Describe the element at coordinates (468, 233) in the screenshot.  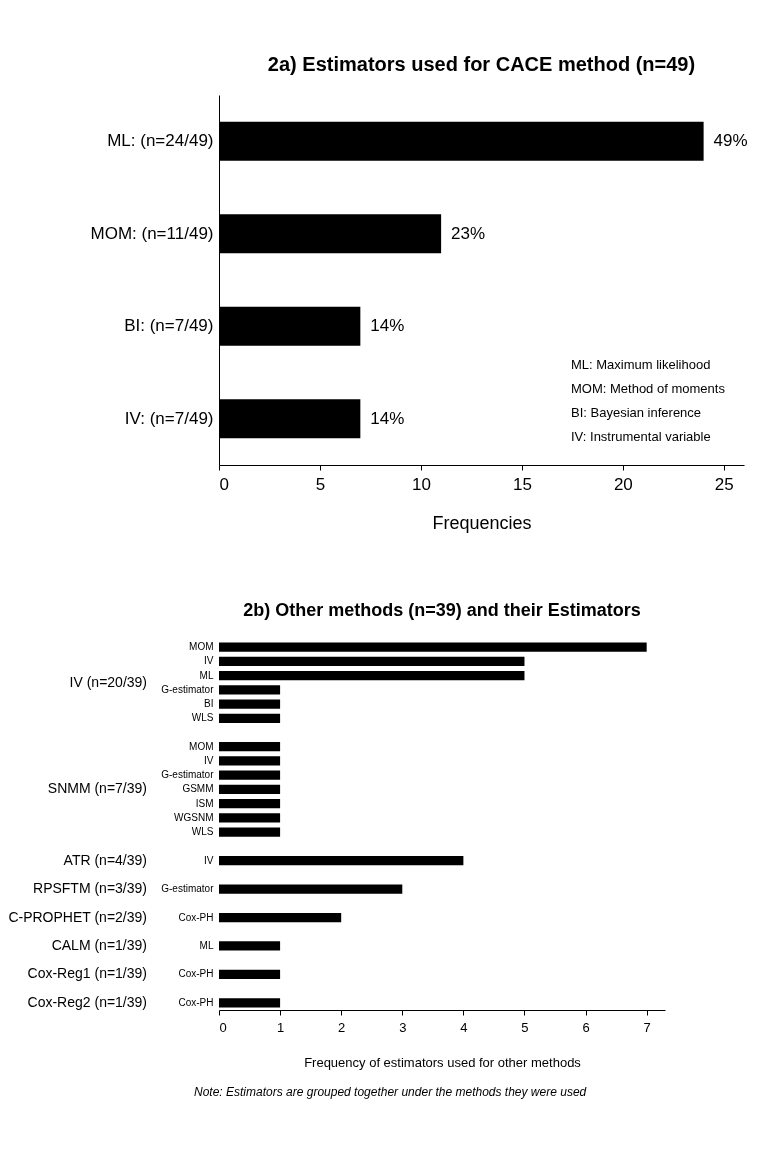
I see `annotation: 23%` at that location.